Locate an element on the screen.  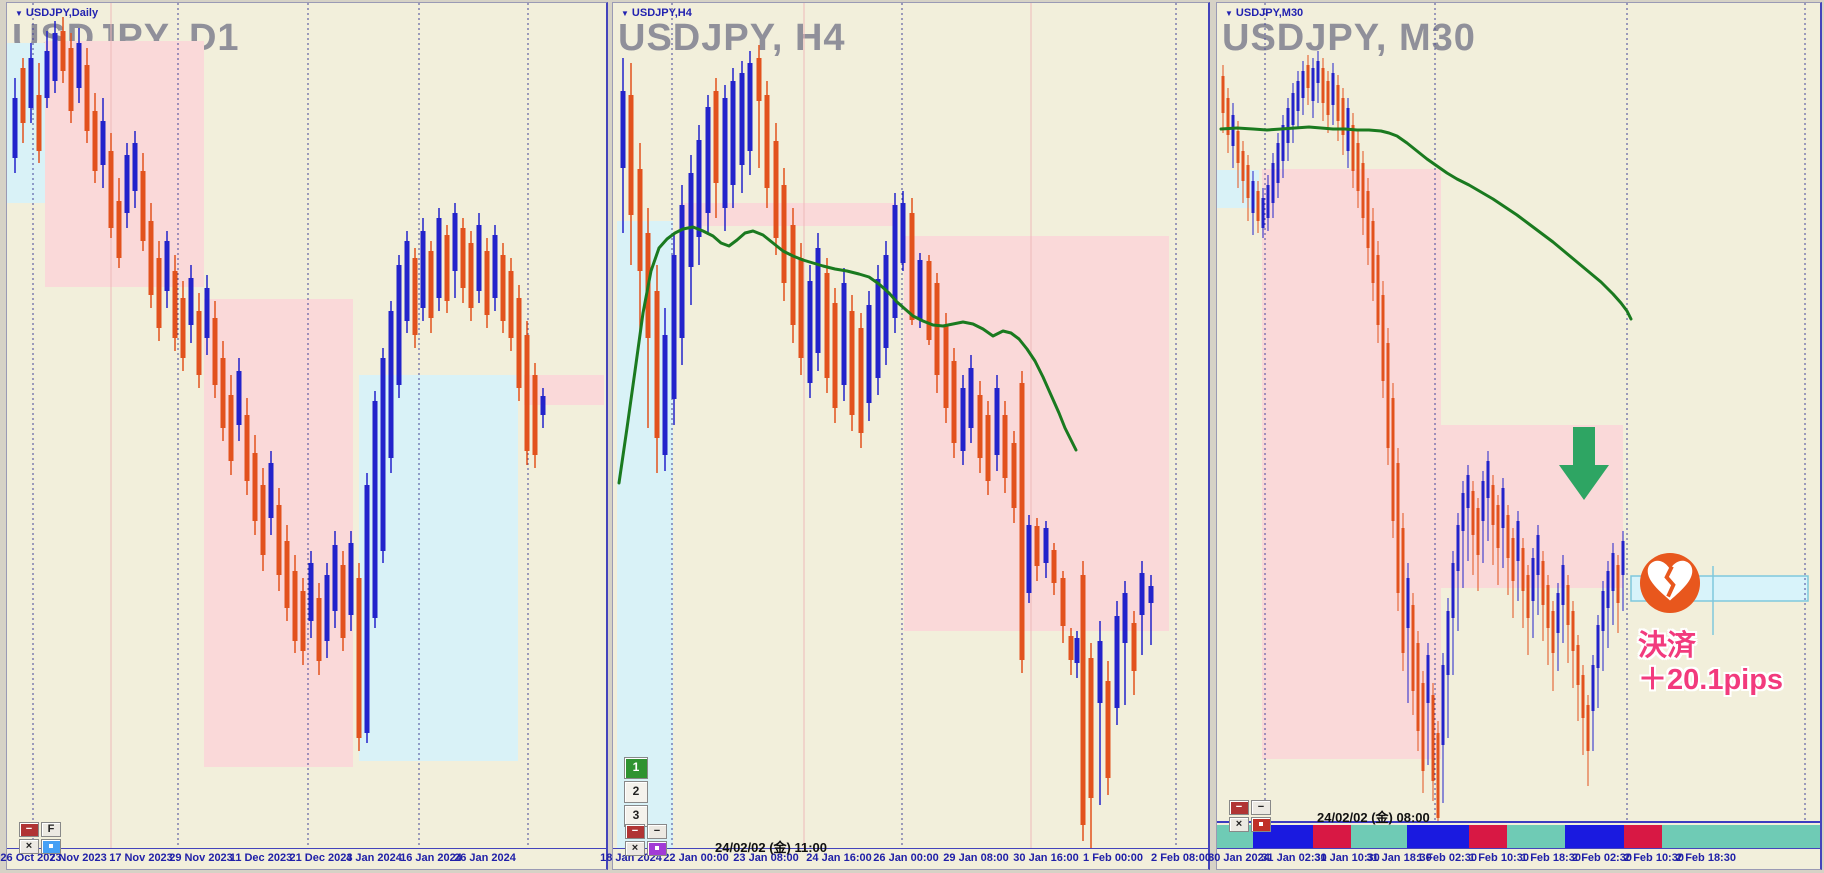
chart-title-label: USDJPY,Daily is located at coordinates (62, 13).